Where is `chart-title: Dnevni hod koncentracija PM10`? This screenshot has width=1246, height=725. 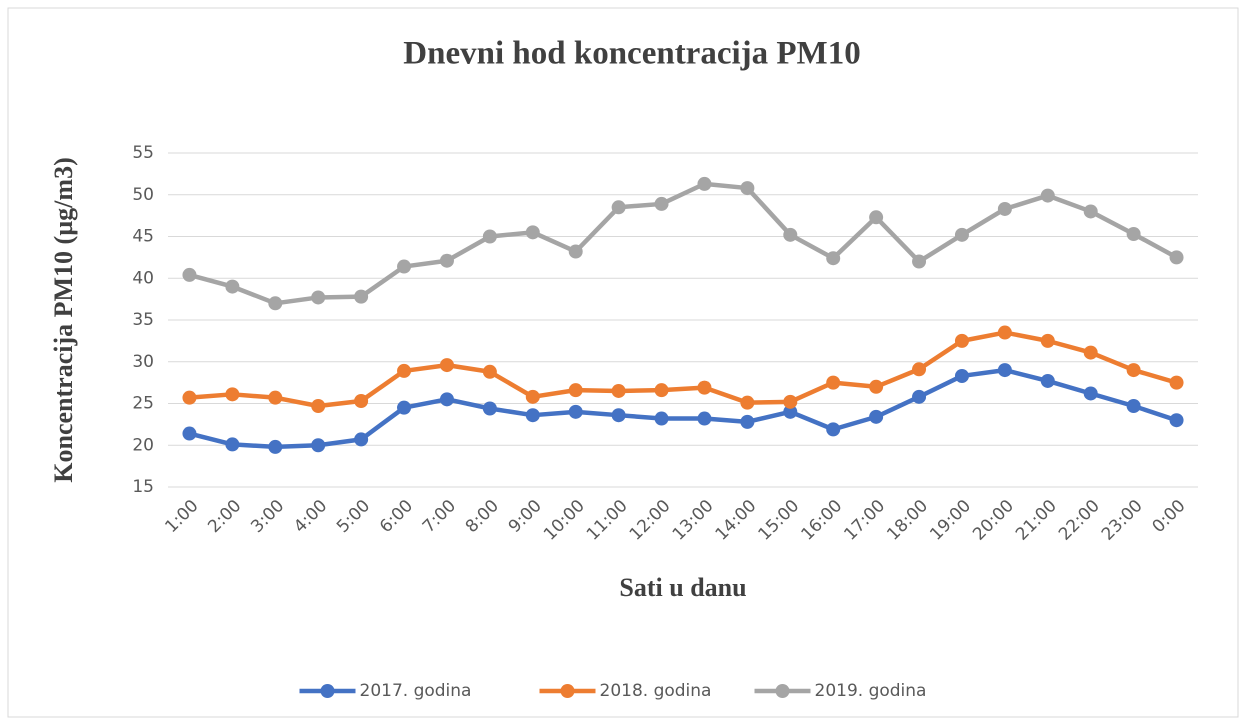
chart-title: Dnevni hod koncentracija PM10 is located at coordinates (631, 54).